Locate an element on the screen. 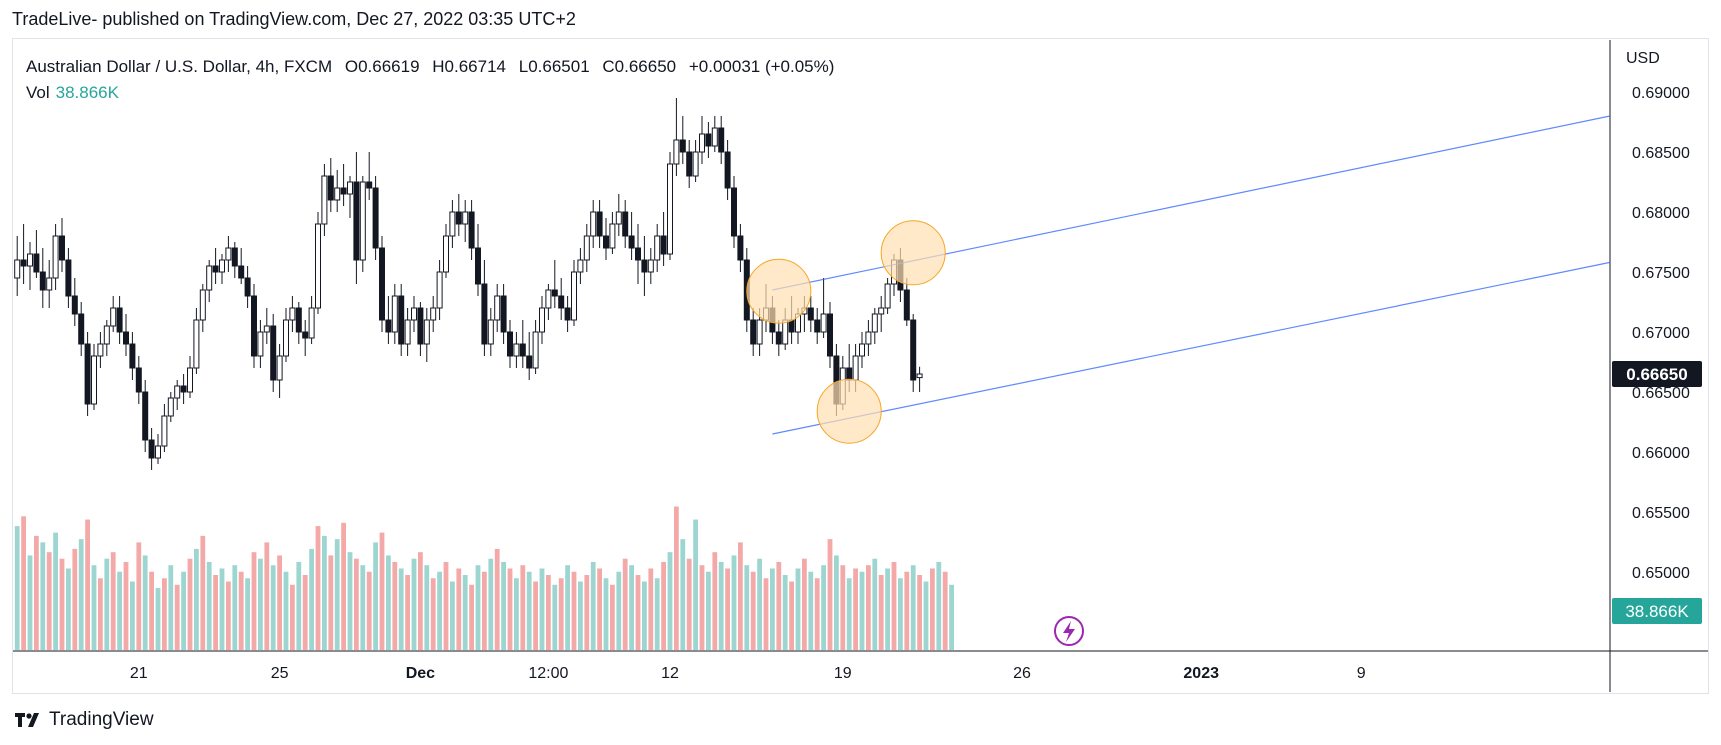 The image size is (1721, 745). x-tick-label: 26 is located at coordinates (1022, 673).